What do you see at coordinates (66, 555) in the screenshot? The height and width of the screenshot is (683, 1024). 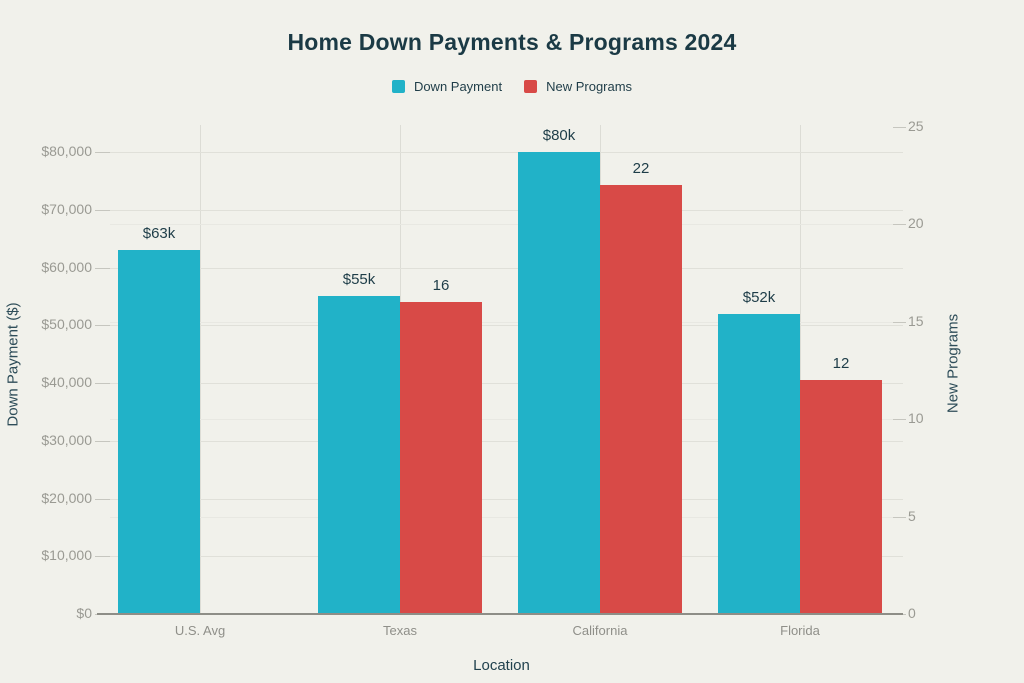 I see `left-axis-tick-label: $10,000` at bounding box center [66, 555].